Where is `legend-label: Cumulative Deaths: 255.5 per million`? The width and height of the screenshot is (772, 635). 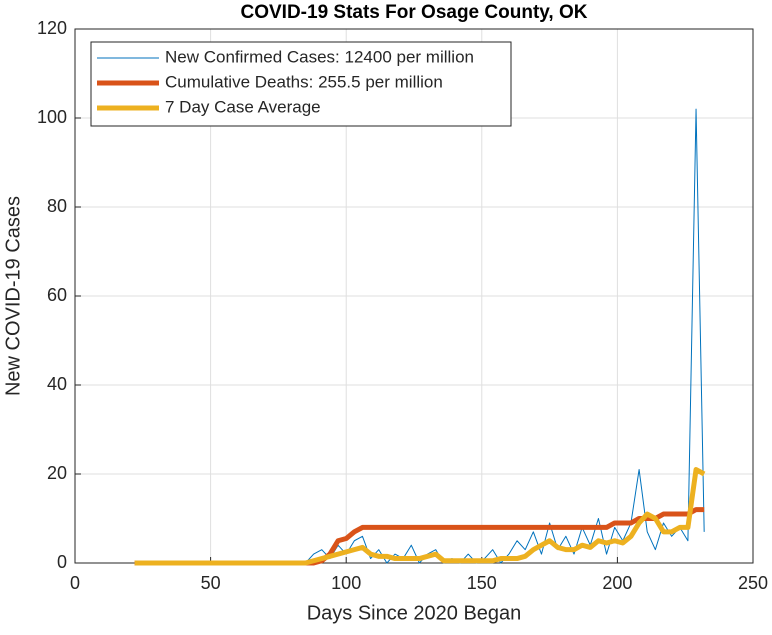
legend-label: Cumulative Deaths: 255.5 per million is located at coordinates (304, 81).